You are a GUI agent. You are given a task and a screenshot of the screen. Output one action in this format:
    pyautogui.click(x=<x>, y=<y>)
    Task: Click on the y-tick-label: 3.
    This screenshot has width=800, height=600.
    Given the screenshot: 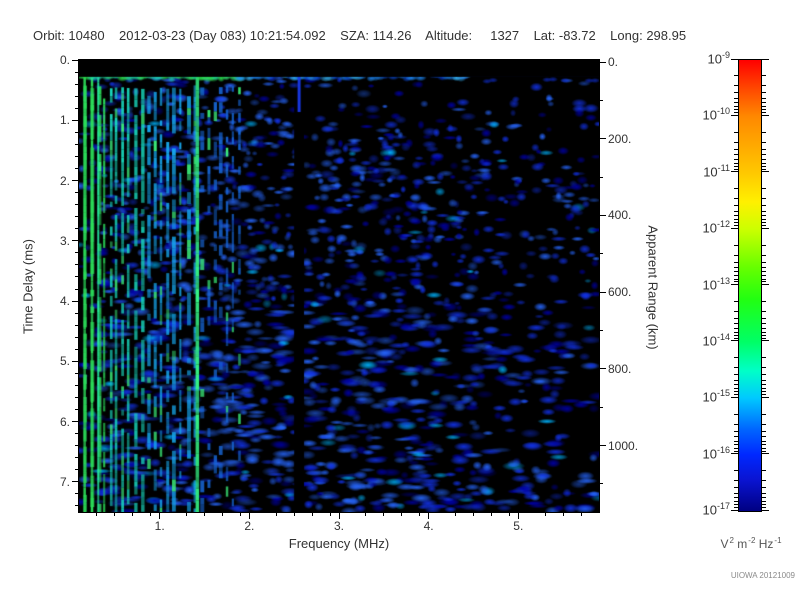 What is the action you would take?
    pyautogui.click(x=64, y=240)
    